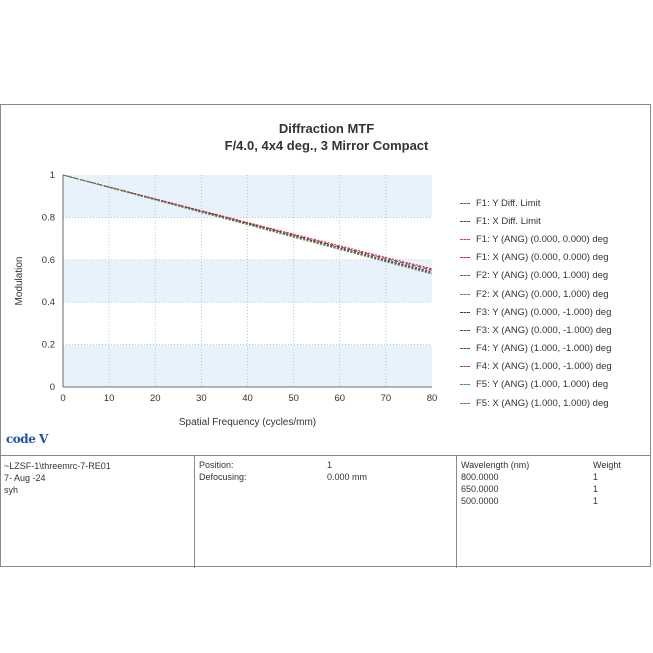 The image size is (653, 653). Describe the element at coordinates (48, 217) in the screenshot. I see `y-tick-label: 0.8` at that location.